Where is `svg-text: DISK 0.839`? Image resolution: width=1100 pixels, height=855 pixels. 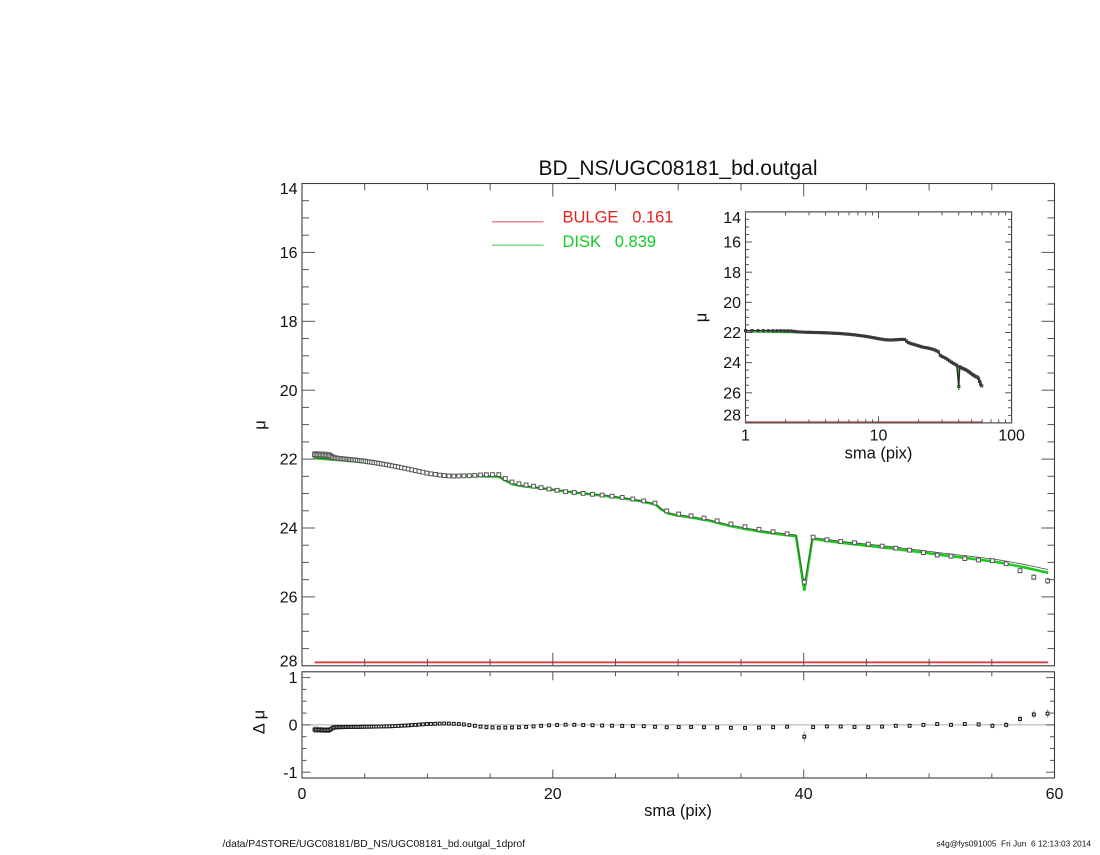
svg-text: DISK 0.839 is located at coordinates (610, 242).